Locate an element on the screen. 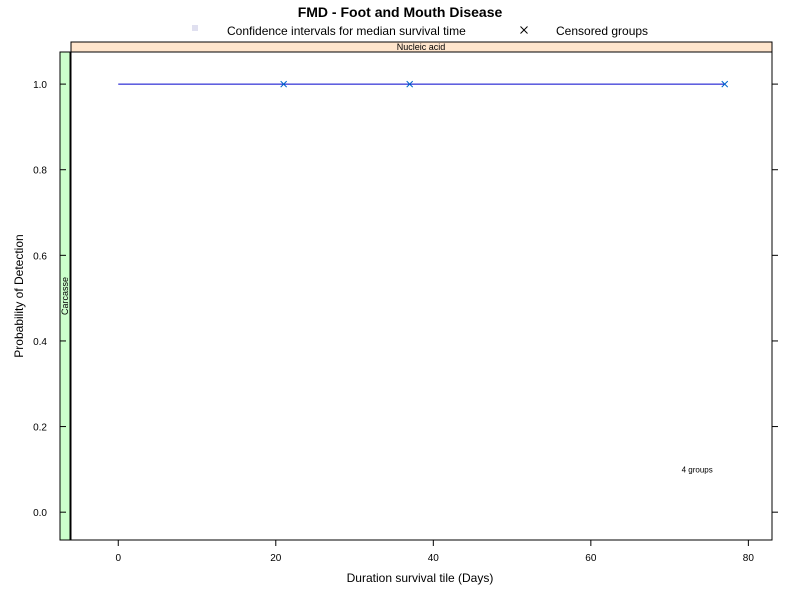  y-axis-label: Probability of Detection is located at coordinates (19, 295).